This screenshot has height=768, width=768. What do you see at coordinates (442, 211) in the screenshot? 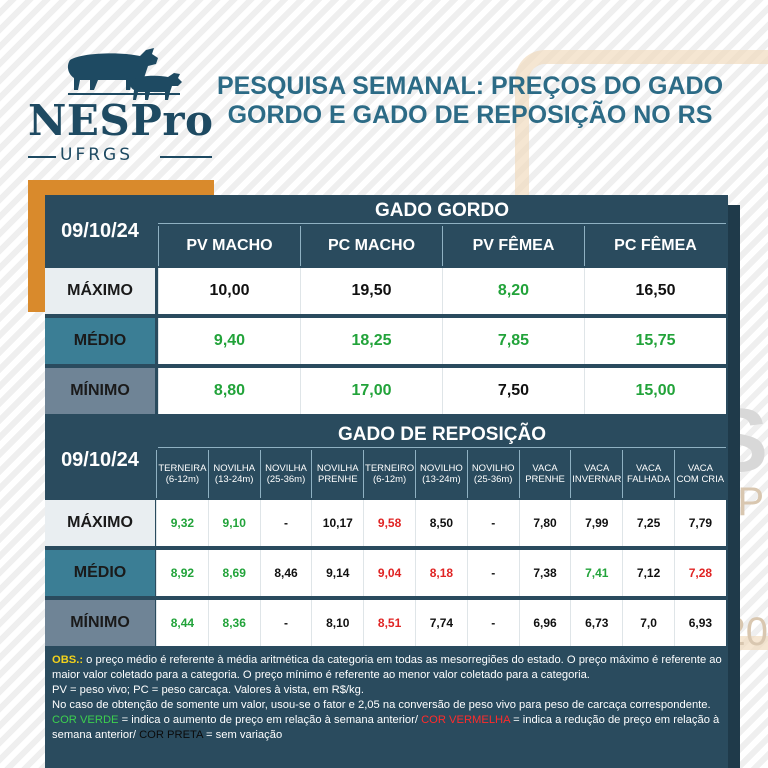
I see `gordo-title: GADO GORDO` at bounding box center [442, 211].